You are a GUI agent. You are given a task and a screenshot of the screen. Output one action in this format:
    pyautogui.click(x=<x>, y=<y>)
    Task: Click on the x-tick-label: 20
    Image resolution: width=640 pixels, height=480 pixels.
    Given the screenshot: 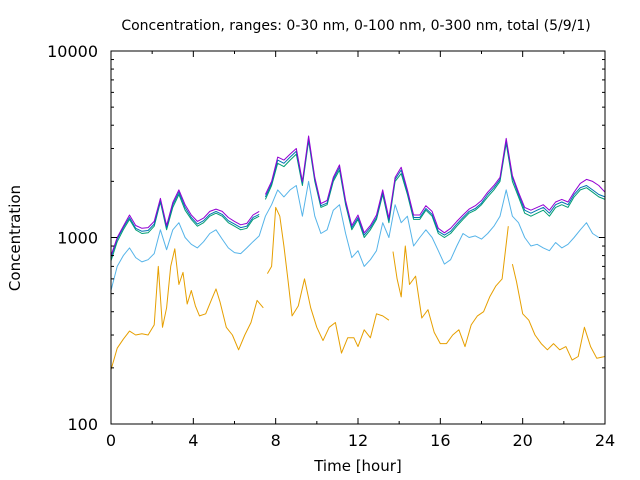 What is the action you would take?
    pyautogui.click(x=522, y=440)
    